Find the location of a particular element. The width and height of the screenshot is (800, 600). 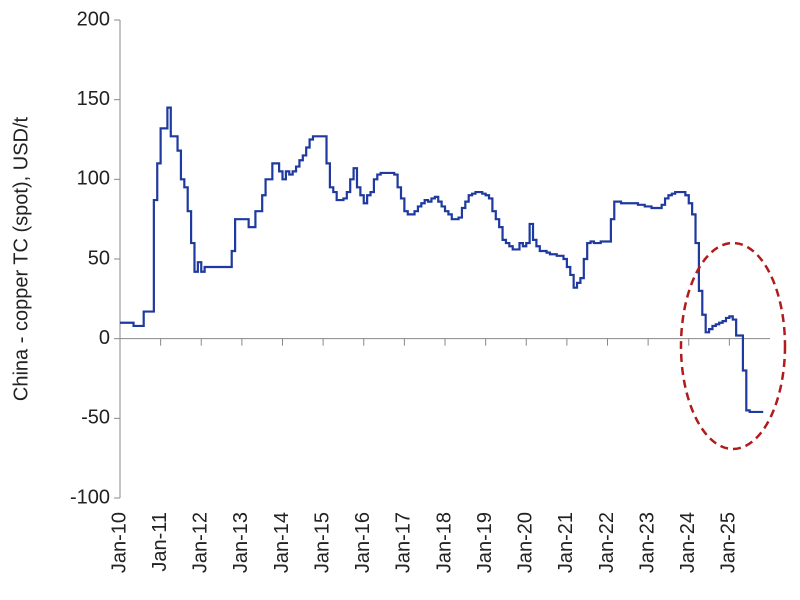

y-tick-label: 150 is located at coordinates (93, 99).